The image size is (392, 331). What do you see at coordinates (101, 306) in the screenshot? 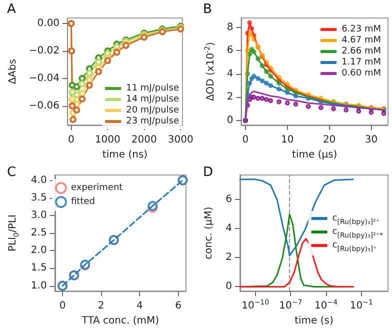
I see `x-tick-label: 2` at bounding box center [101, 306].